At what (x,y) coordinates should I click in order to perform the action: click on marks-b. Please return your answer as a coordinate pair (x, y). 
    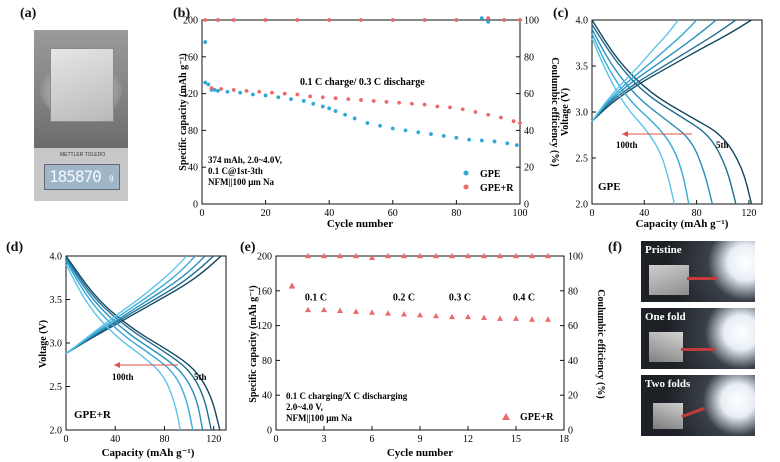
    Looking at the image, I should click on (362, 82).